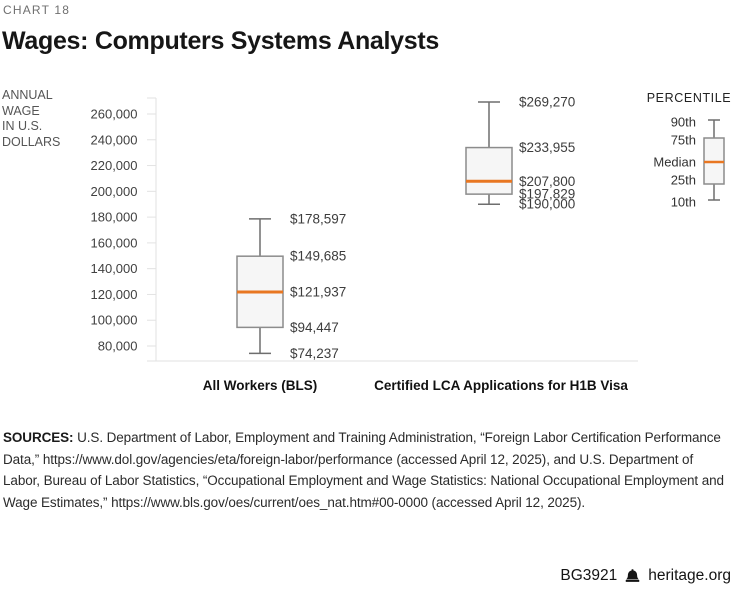  Describe the element at coordinates (314, 327) in the screenshot. I see `value-label-p25-0: $94,447` at that location.